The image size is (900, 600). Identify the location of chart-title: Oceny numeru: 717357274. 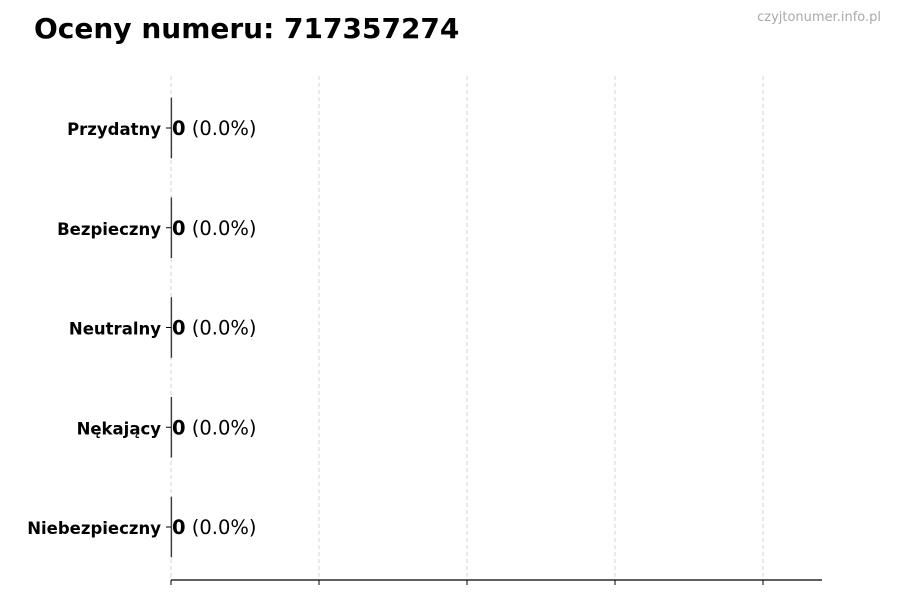
(247, 28).